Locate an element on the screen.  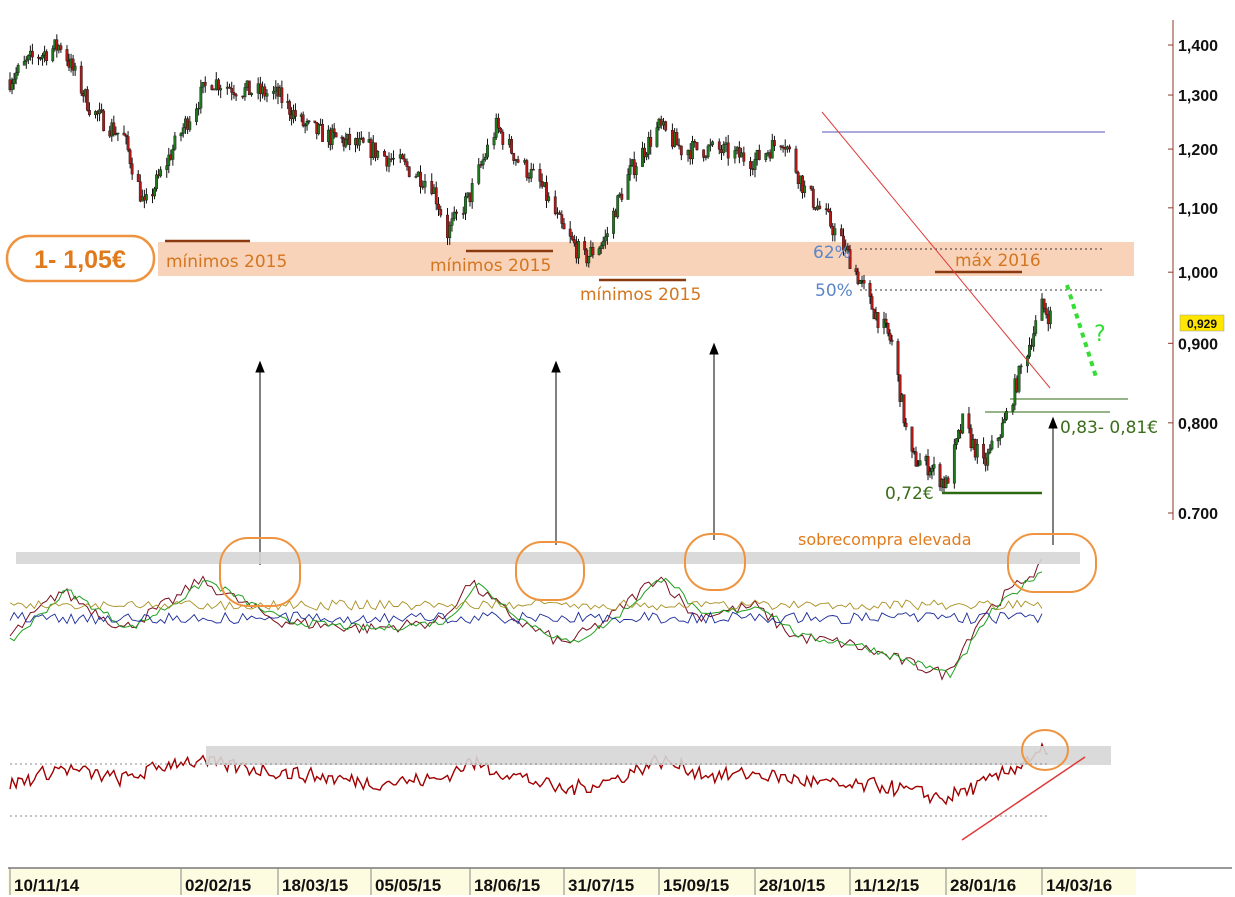
price-tick-label: 1,400 is located at coordinates (1198, 46).